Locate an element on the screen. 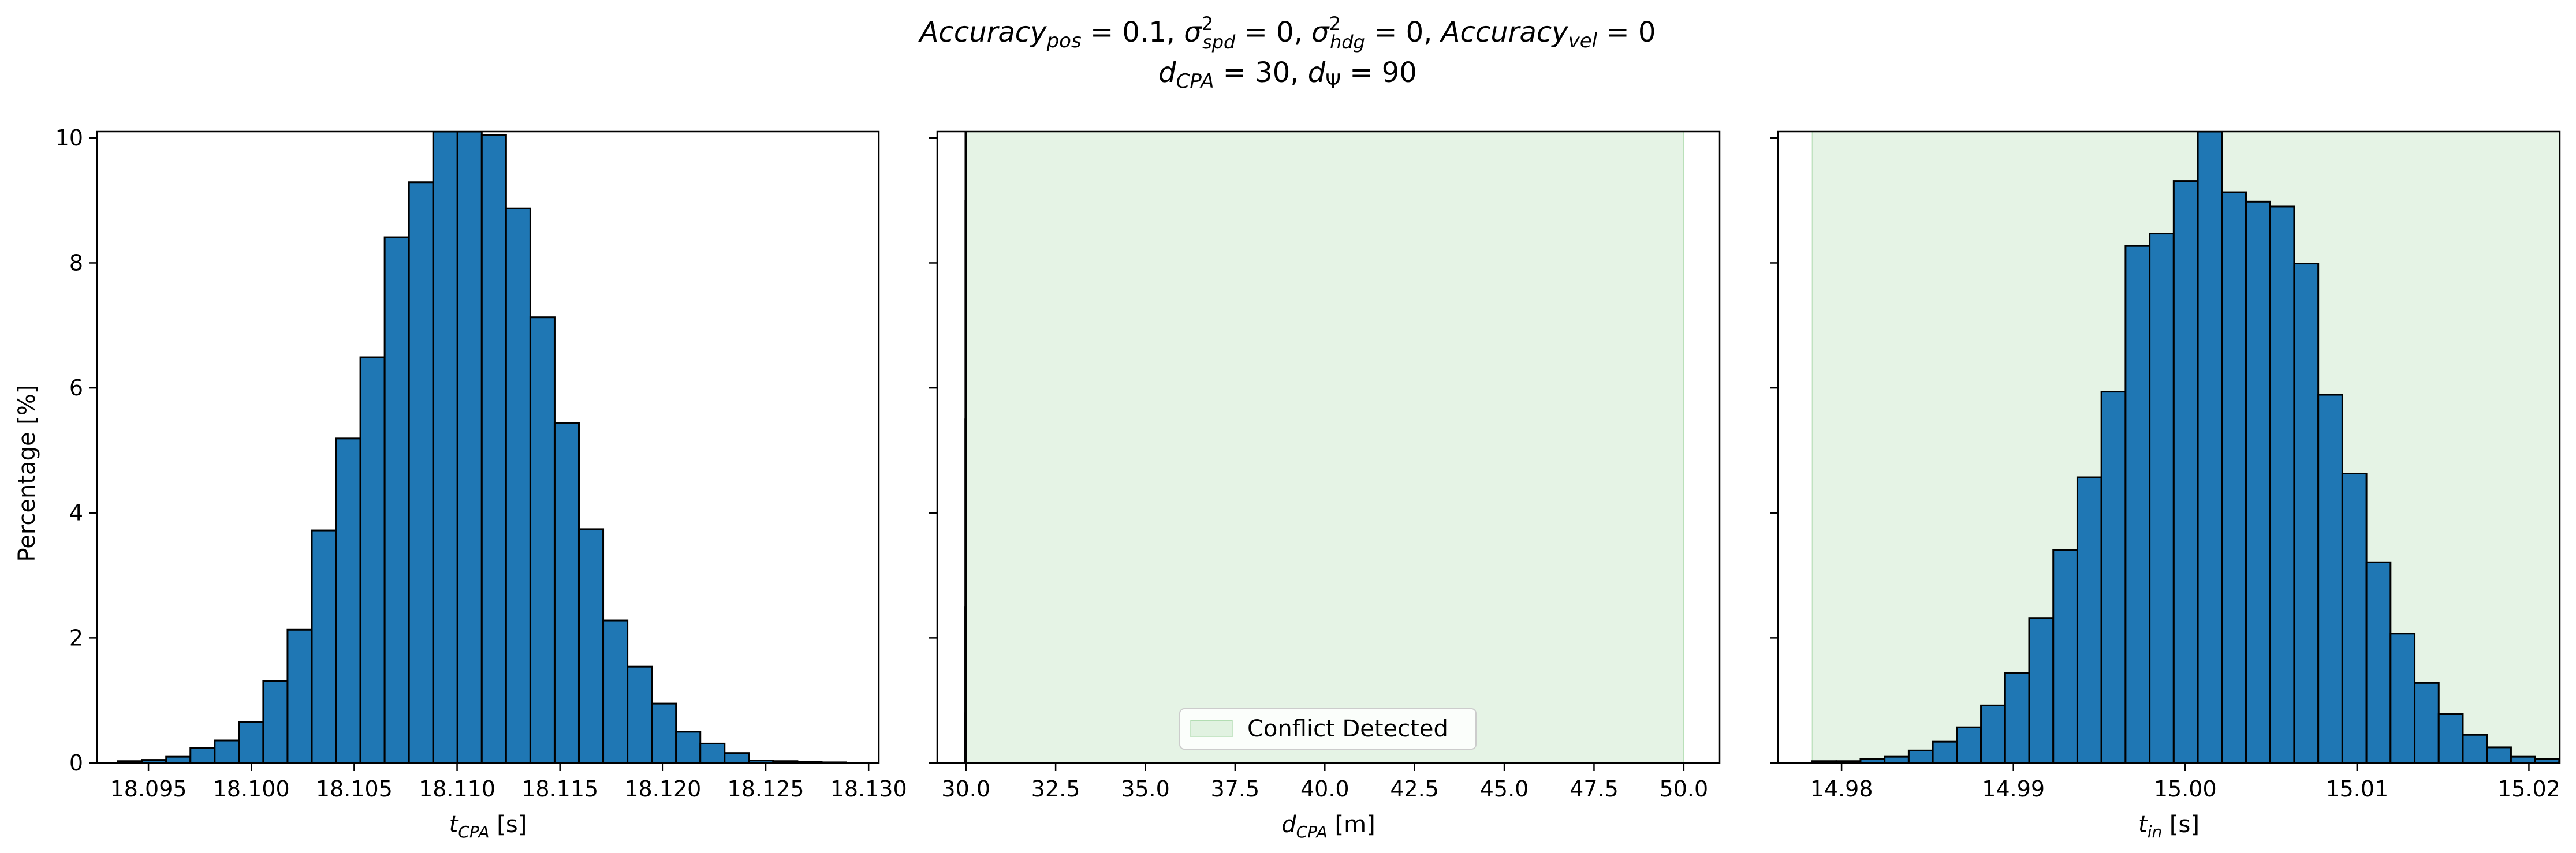  title-part: CPA is located at coordinates (1195, 81).